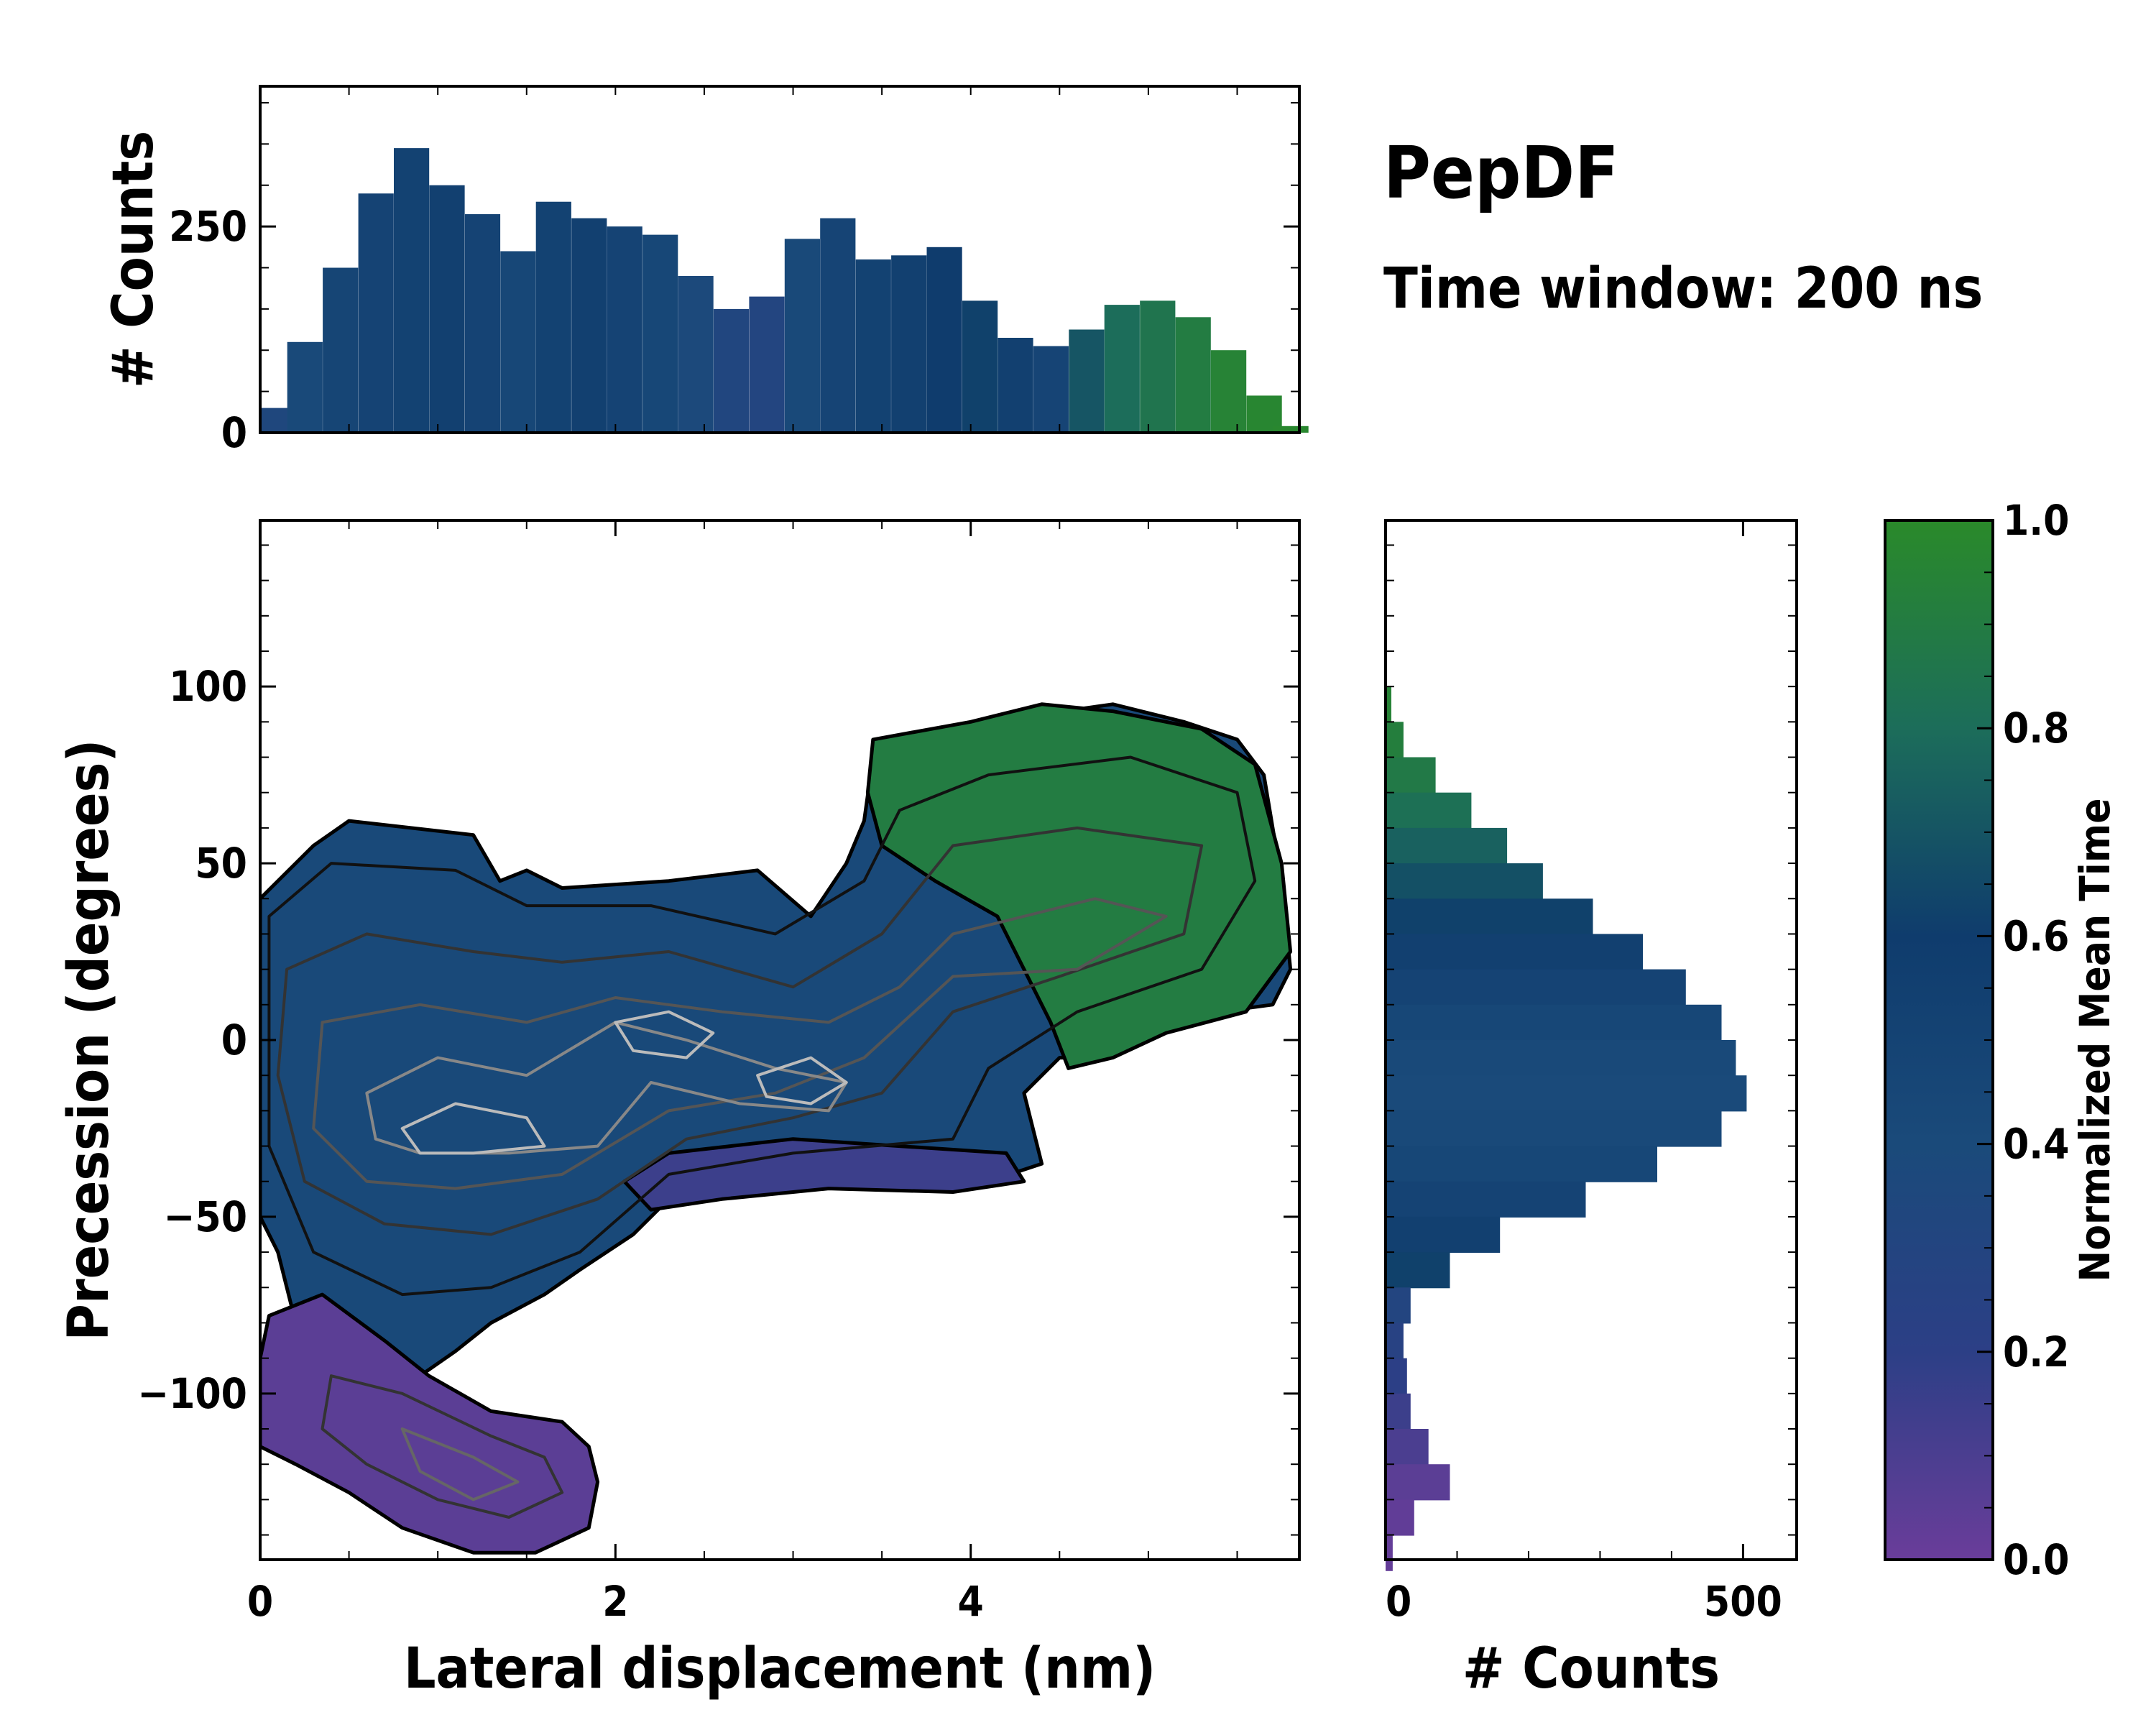 The width and height of the screenshot is (2156, 1725). What do you see at coordinates (234, 1040) in the screenshot?
I see `y-tick-label: 0` at bounding box center [234, 1040].